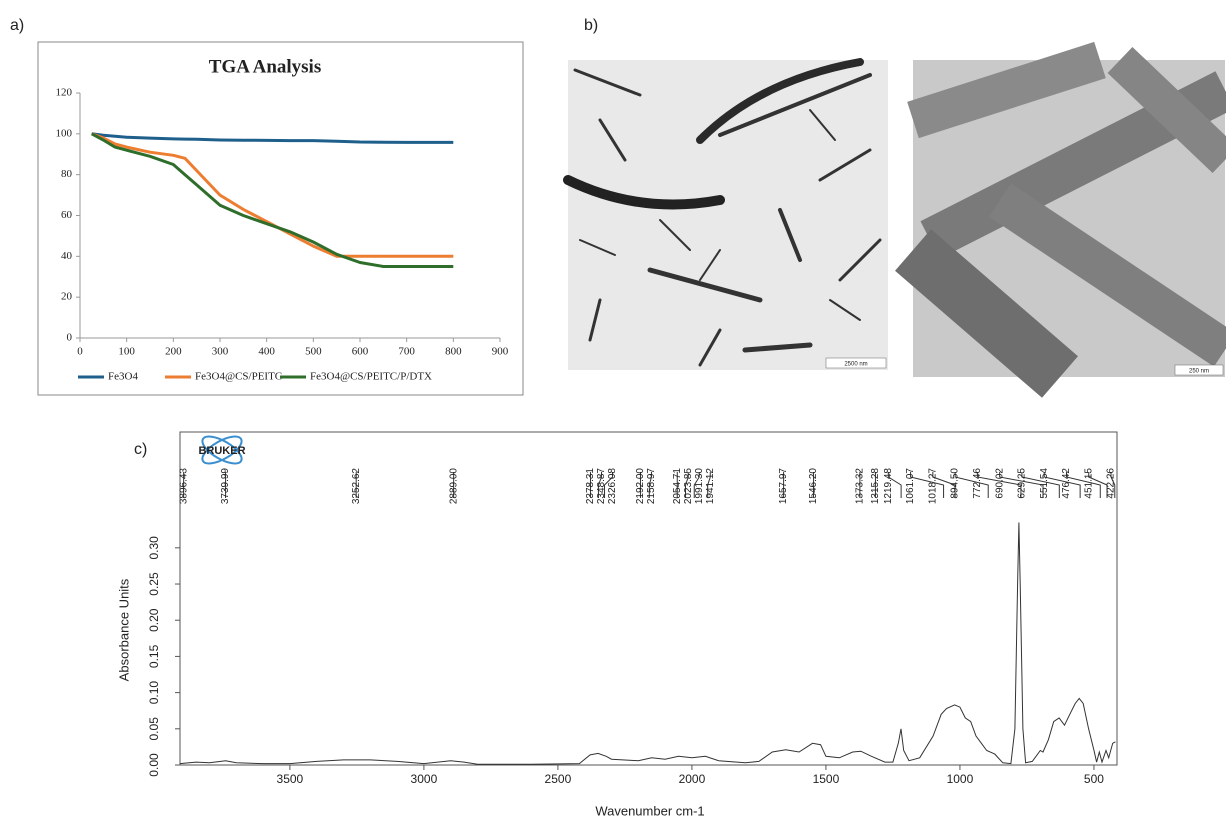  I want to click on legend-label: Fe3O4@CS/PEITC, so click(238, 377).